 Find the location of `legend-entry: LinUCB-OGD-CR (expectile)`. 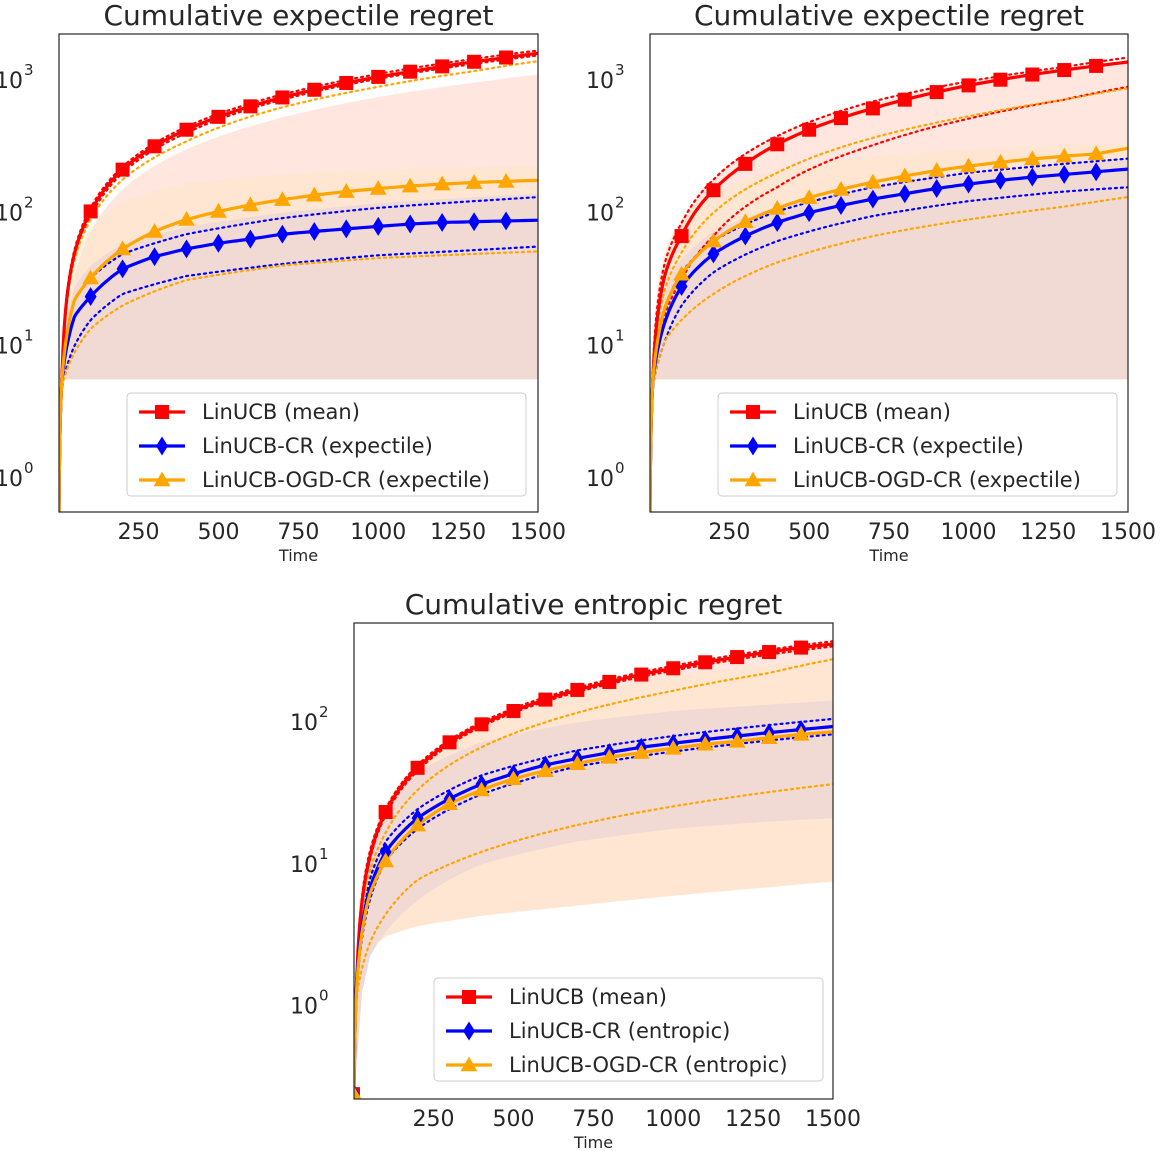

legend-entry: LinUCB-OGD-CR (expectile) is located at coordinates (937, 480).